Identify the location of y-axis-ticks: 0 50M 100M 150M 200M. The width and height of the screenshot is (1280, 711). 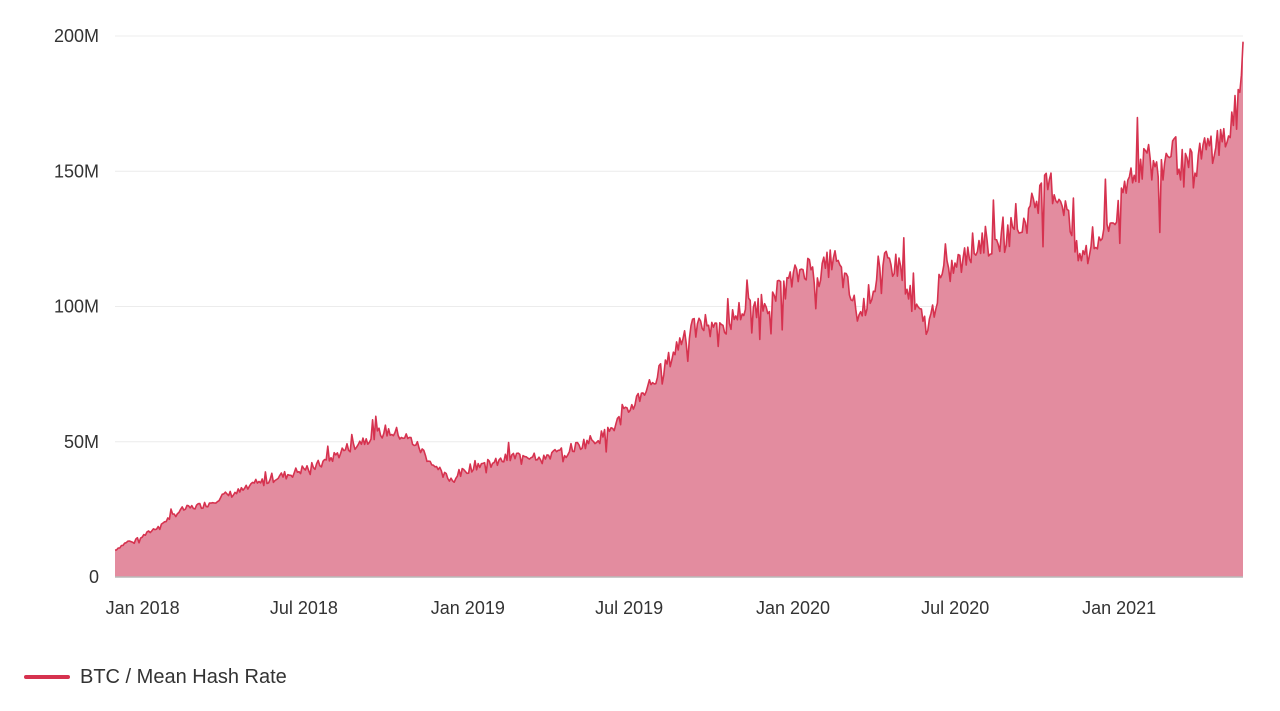
(76, 306).